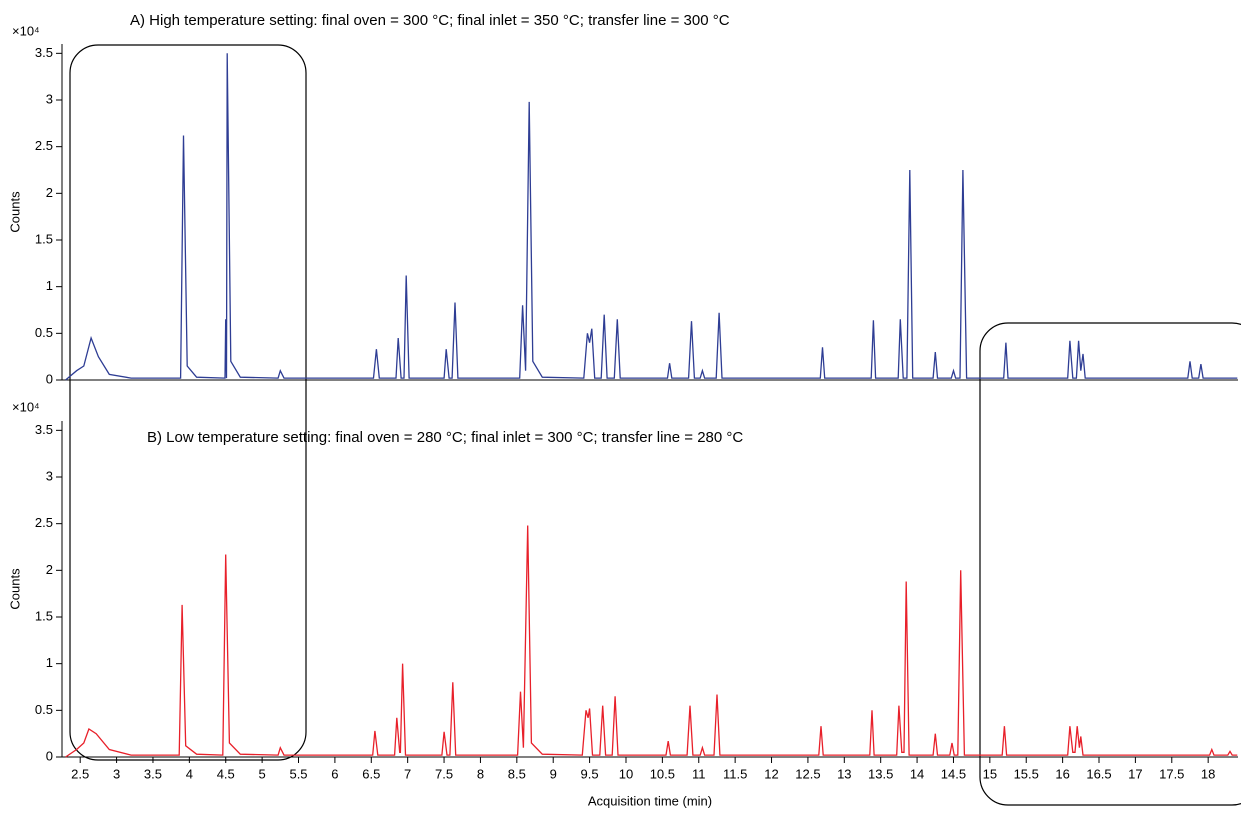 The height and width of the screenshot is (821, 1241). What do you see at coordinates (735, 773) in the screenshot?
I see `x-tick-label: 11.5` at bounding box center [735, 773].